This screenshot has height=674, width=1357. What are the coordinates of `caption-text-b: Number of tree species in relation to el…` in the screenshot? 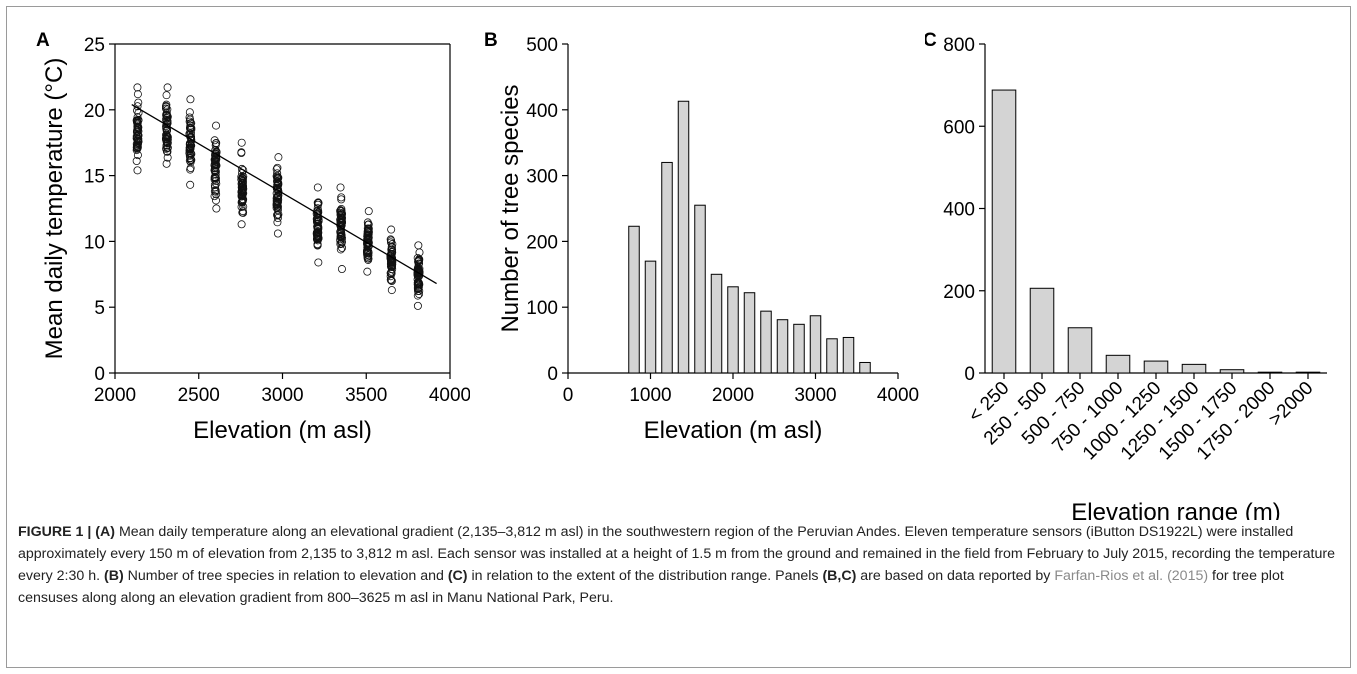 It's located at (285, 576).